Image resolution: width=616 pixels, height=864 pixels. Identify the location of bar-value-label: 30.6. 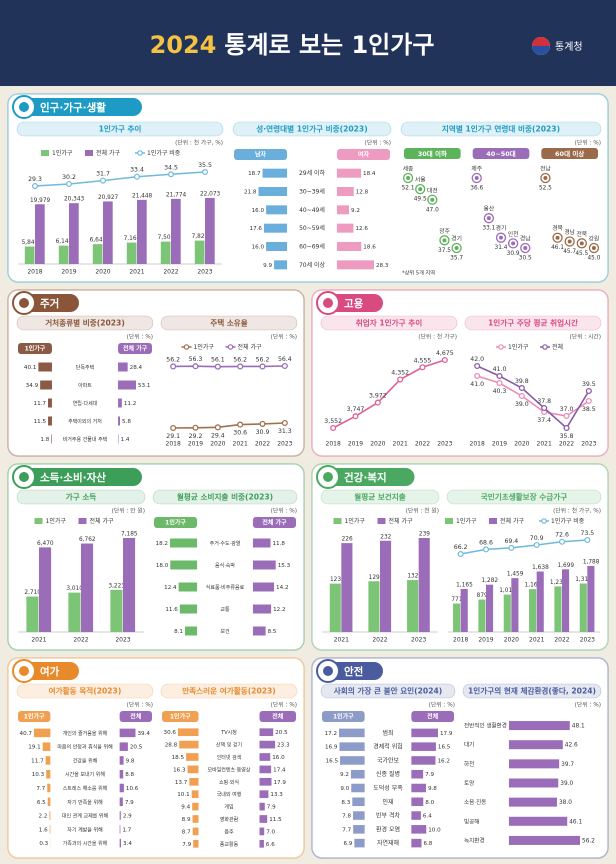
(170, 733).